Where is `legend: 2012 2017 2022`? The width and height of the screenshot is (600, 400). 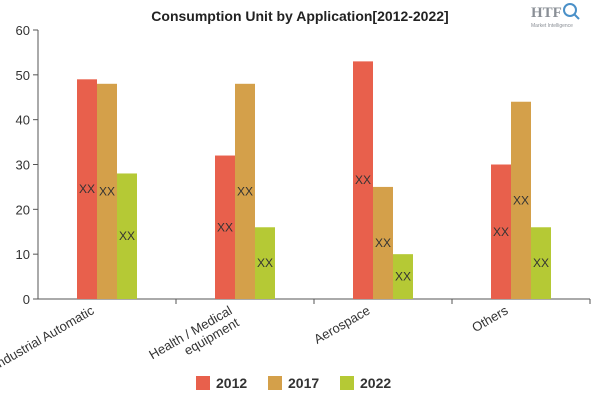
legend: 2012 2017 2022 is located at coordinates (293, 383).